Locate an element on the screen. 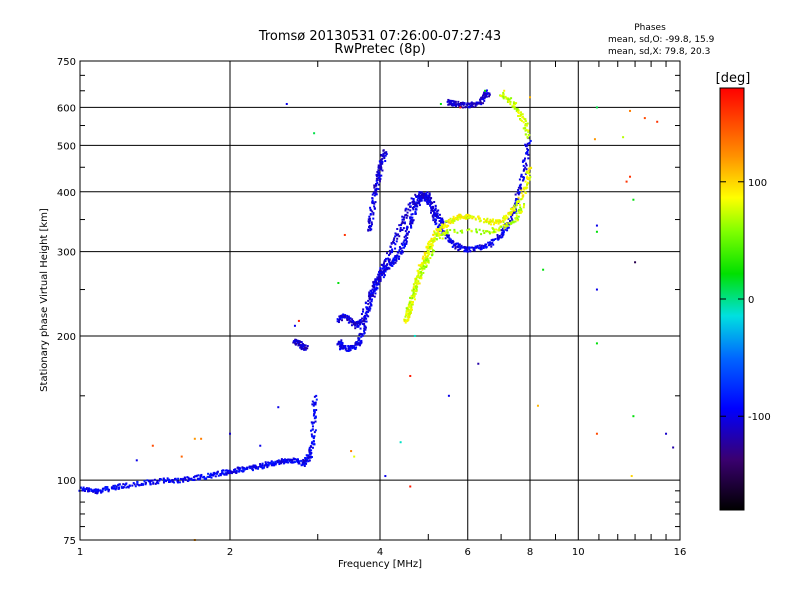  x-tick-label: 4 is located at coordinates (380, 552).